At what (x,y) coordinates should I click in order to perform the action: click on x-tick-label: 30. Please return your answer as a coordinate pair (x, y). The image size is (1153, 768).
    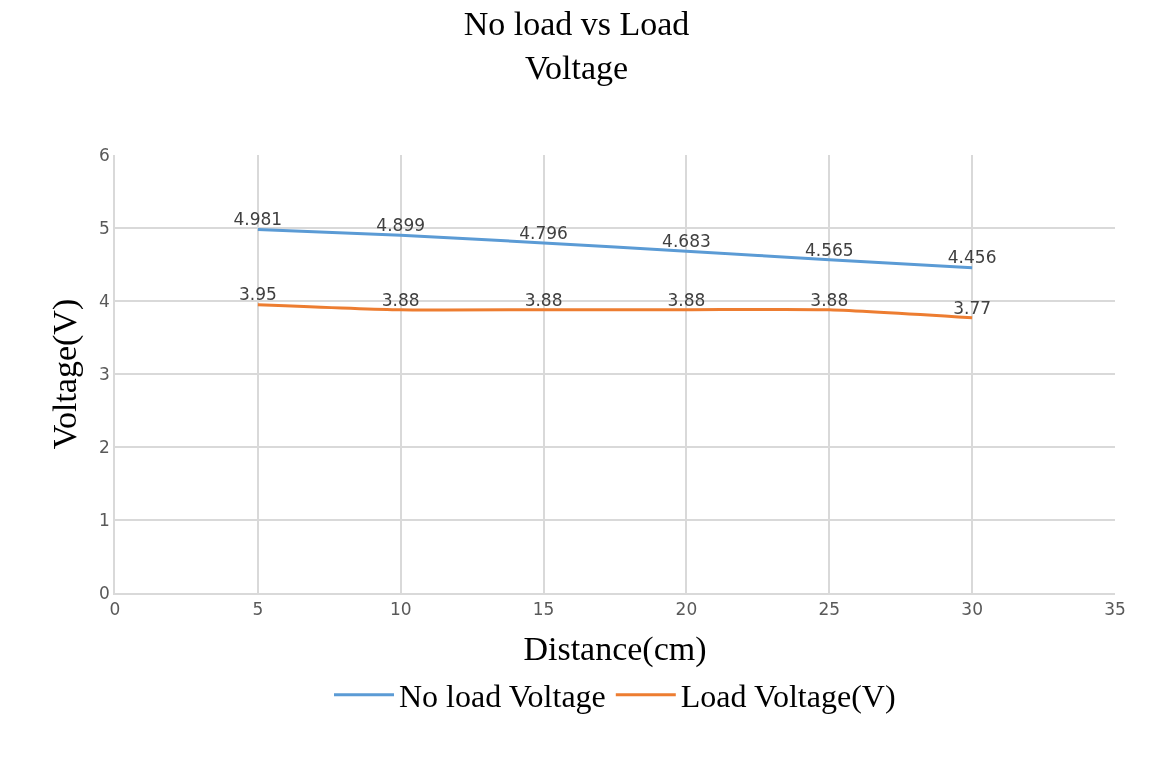
    Looking at the image, I should click on (972, 609).